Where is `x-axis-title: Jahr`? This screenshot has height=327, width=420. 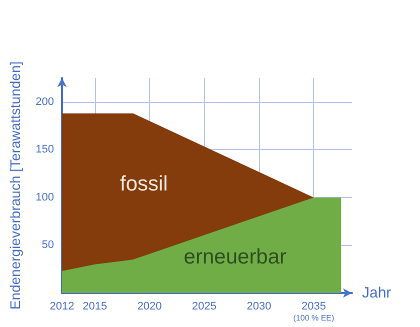
x-axis-title: Jahr is located at coordinates (377, 293).